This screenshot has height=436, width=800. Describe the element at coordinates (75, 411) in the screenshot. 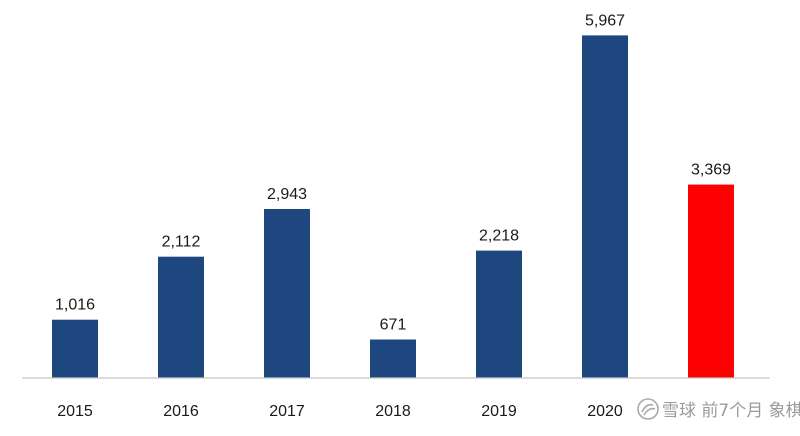

I see `x-tick-label-0: 2015` at that location.